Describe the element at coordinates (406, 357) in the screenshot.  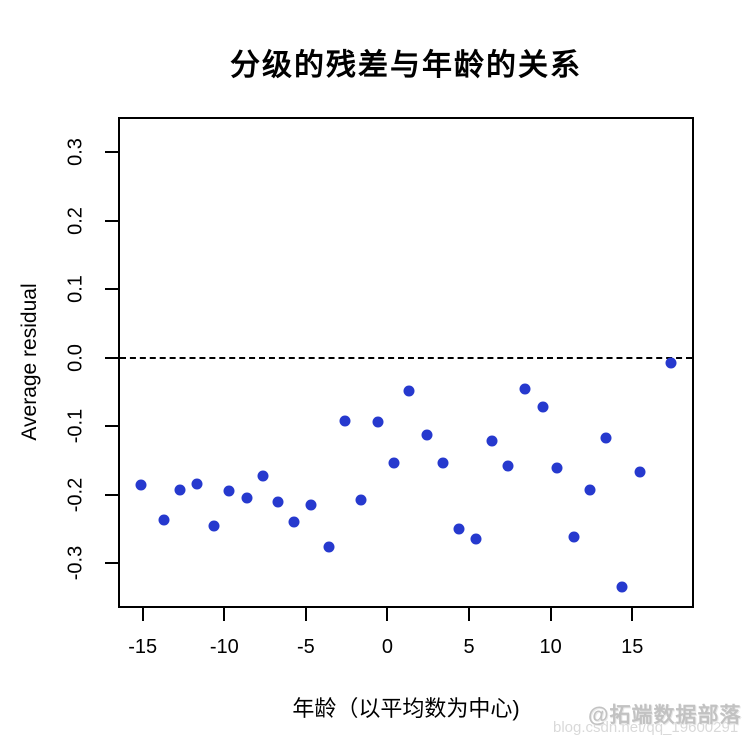
I see `zero-reference-line` at that location.